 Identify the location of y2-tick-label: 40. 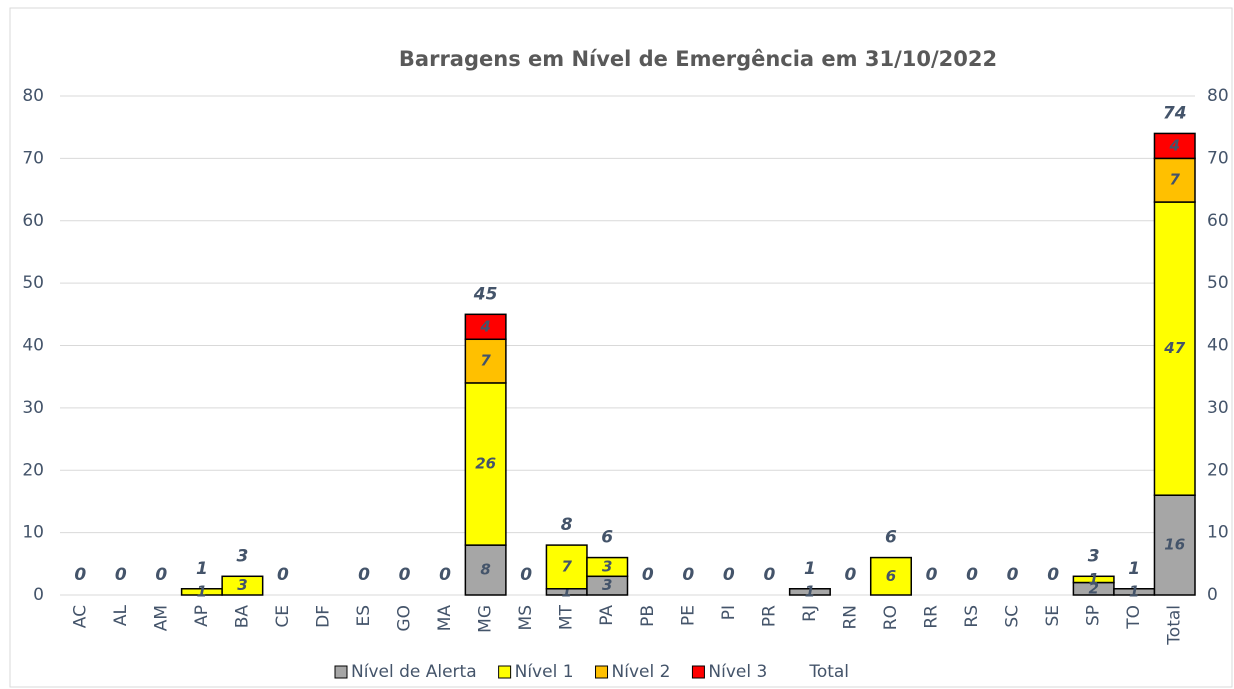
(1218, 346).